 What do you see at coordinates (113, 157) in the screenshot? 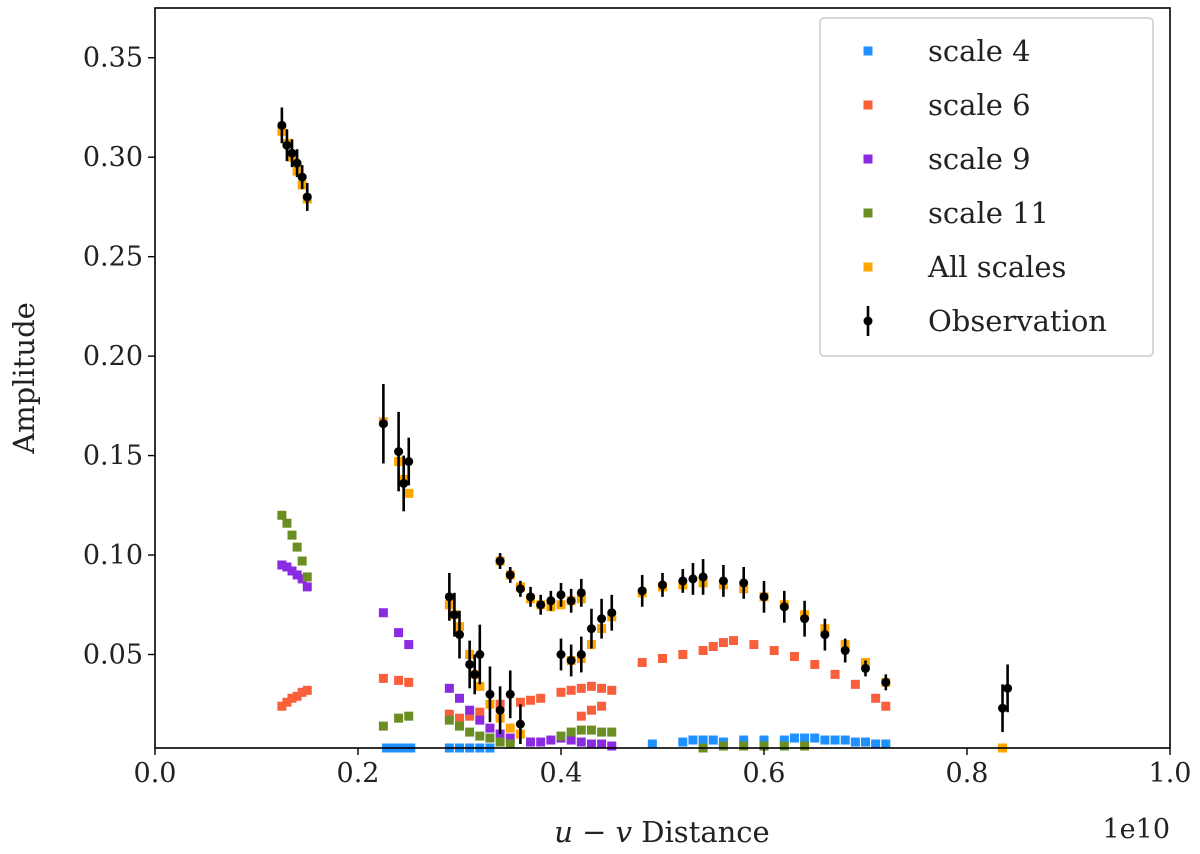
I see `y-tick-label: 0.30` at bounding box center [113, 157].